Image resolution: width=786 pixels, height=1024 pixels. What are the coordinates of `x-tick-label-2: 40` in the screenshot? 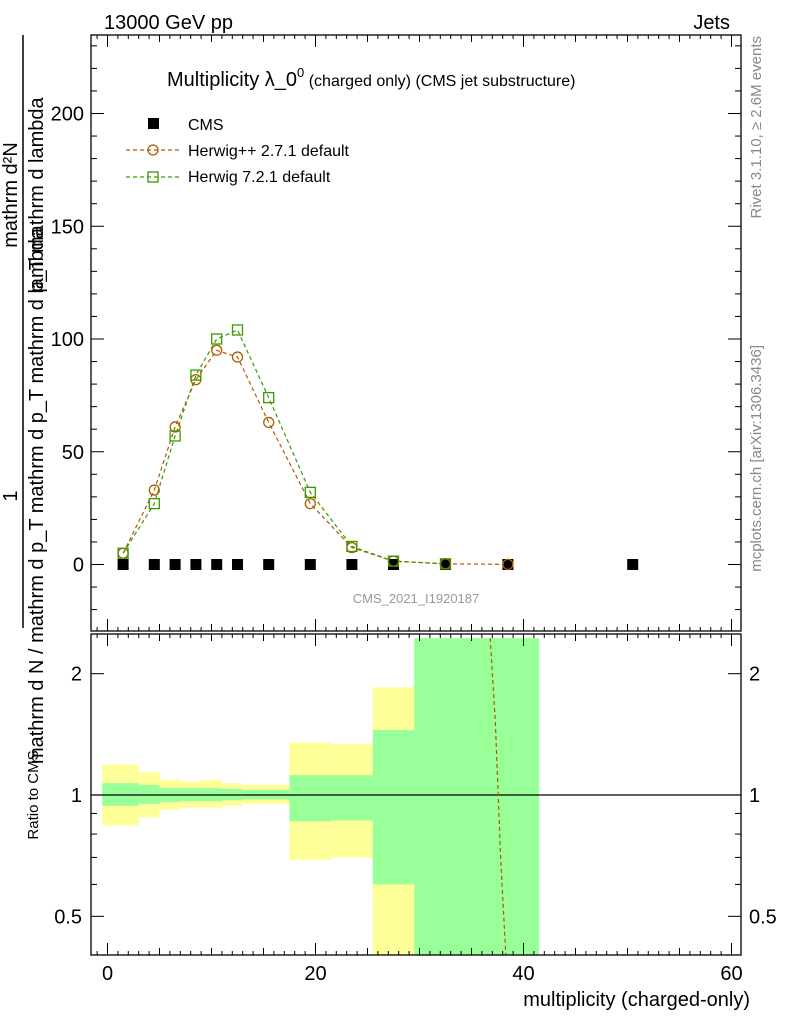 It's located at (523, 974).